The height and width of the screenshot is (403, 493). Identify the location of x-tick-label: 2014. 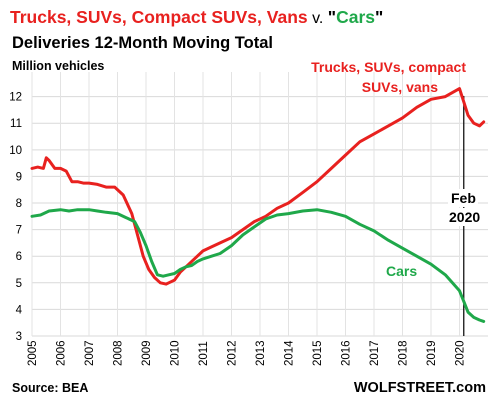
(290, 353).